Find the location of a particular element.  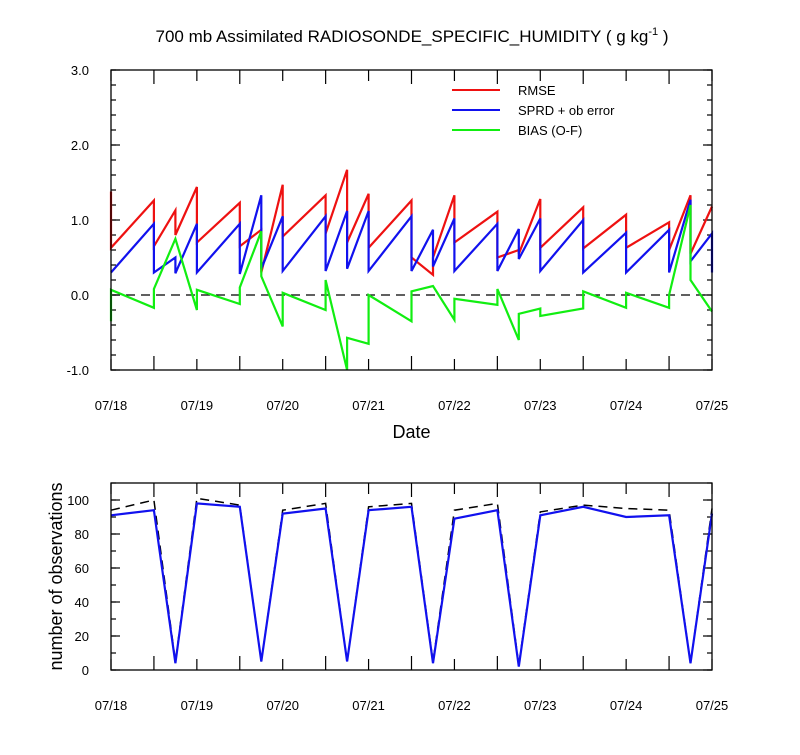

y-tick-label: 100 is located at coordinates (78, 500).